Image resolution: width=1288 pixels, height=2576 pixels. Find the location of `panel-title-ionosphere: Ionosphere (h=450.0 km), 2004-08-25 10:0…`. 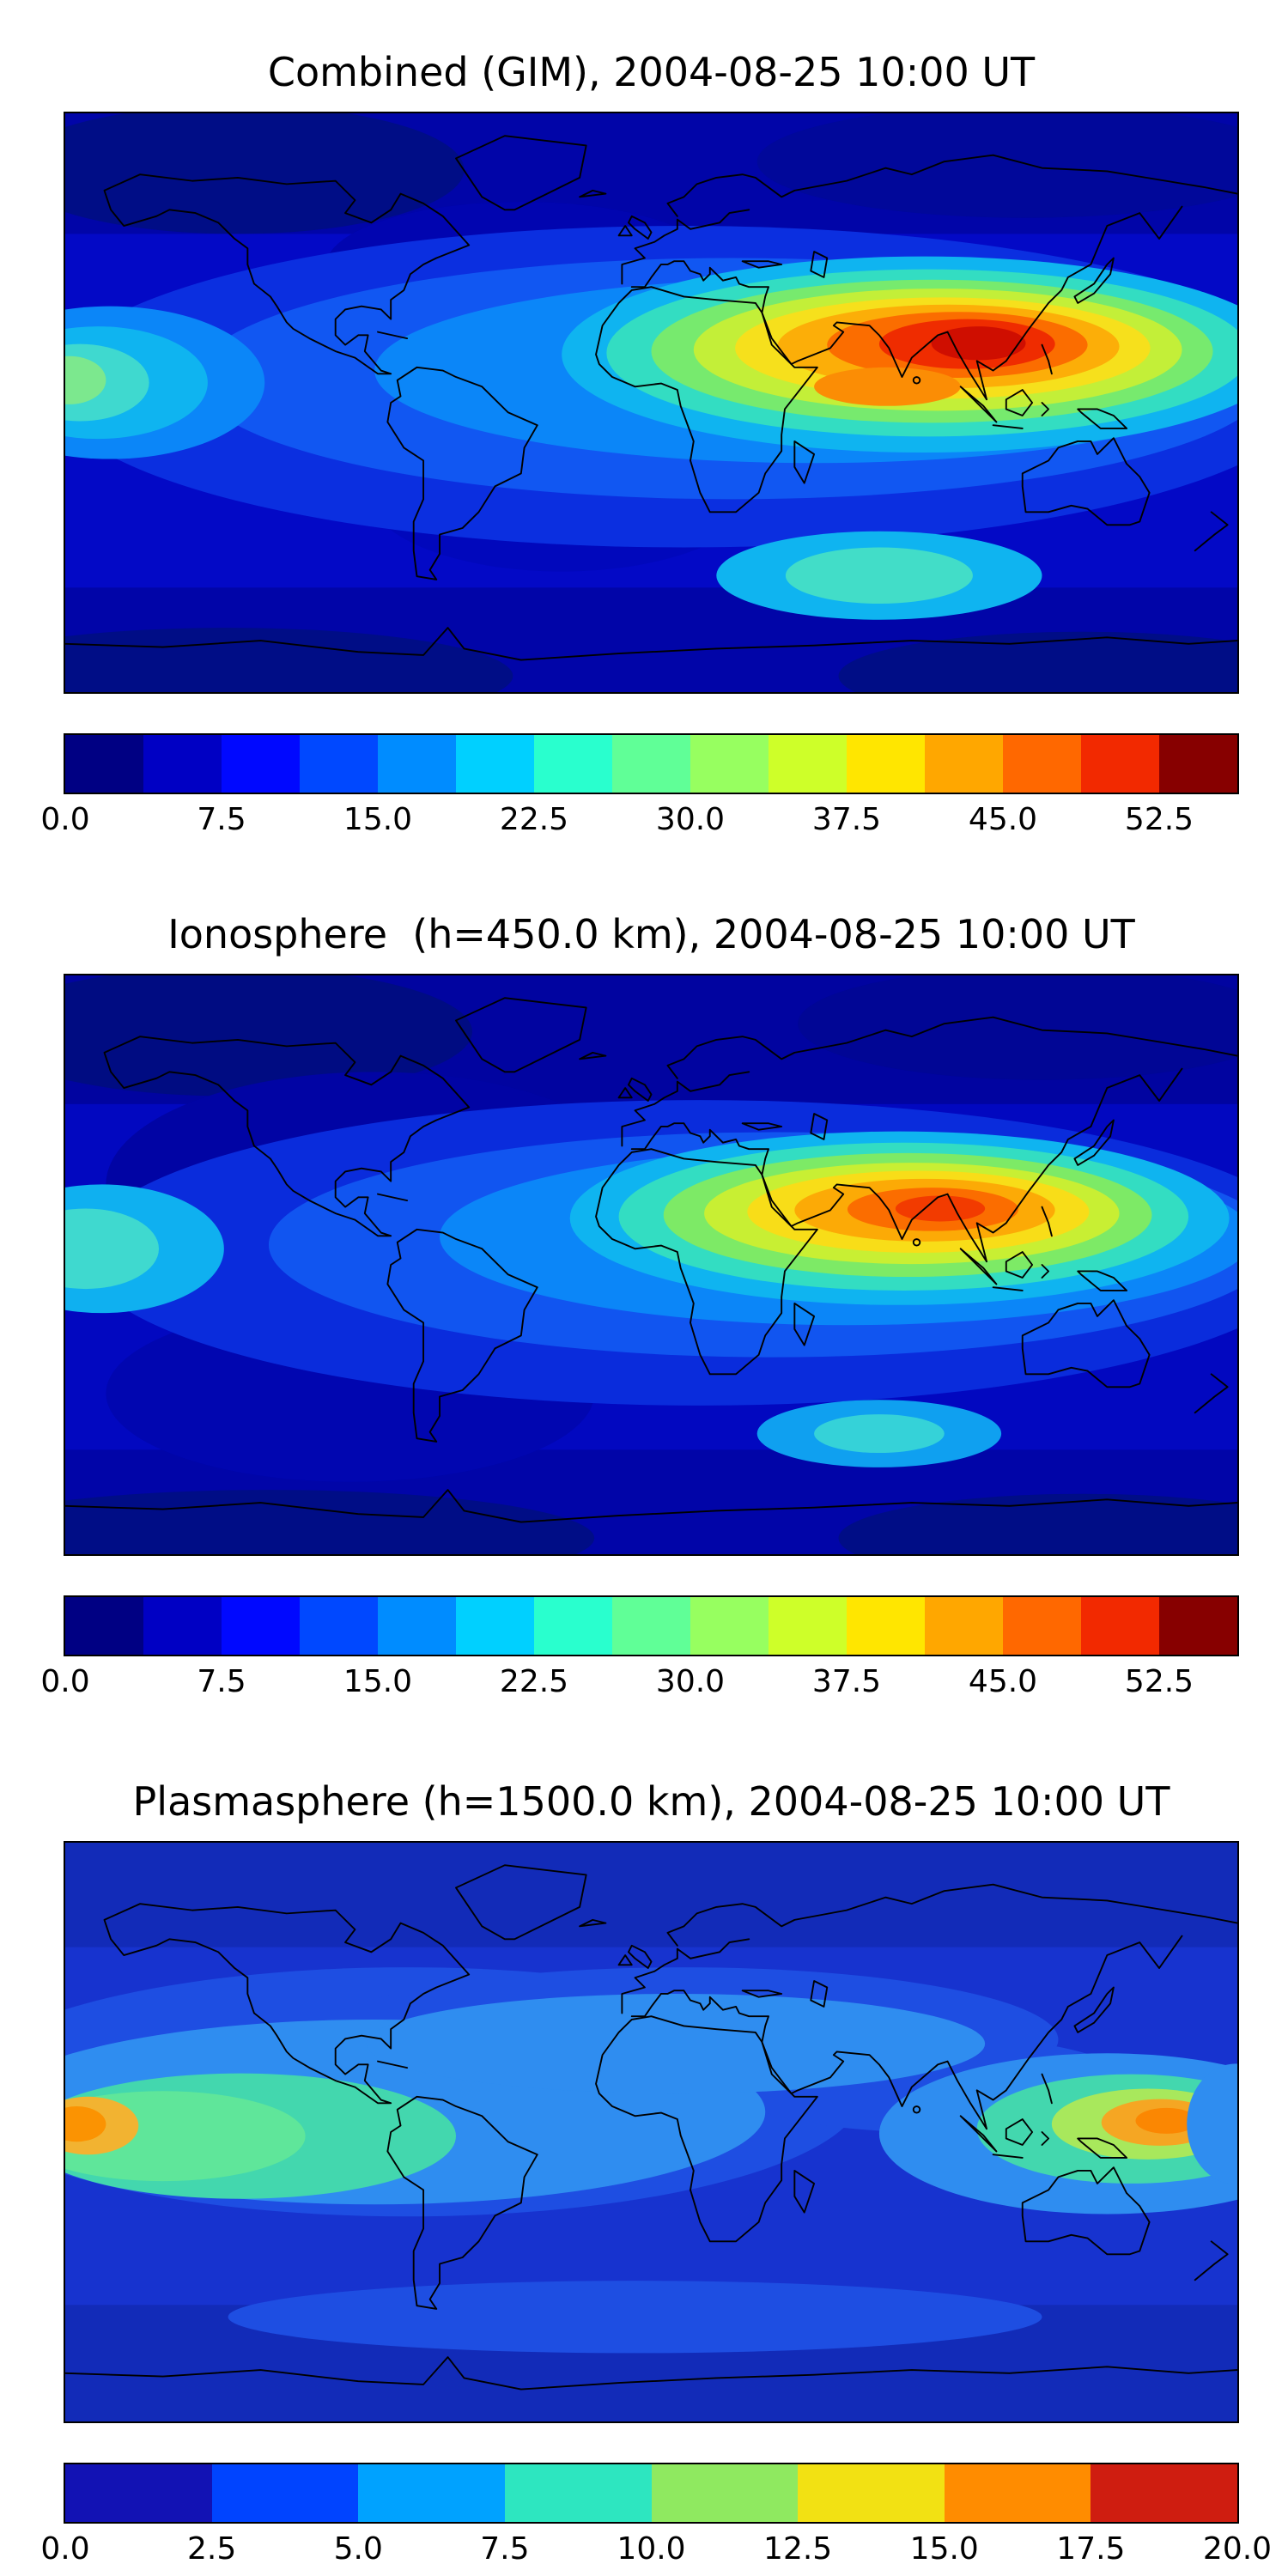

panel-title-ionosphere: Ionosphere (h=450.0 km), 2004-08-25 10:0… is located at coordinates (651, 934).